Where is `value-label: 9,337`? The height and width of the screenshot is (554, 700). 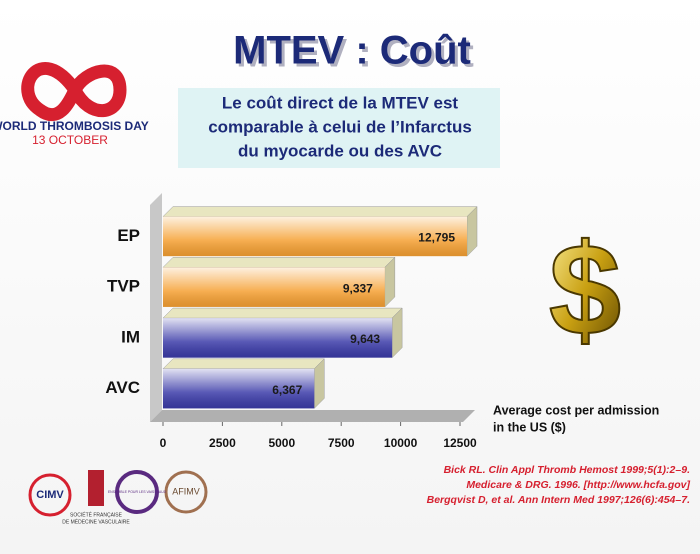 value-label: 9,337 is located at coordinates (358, 288).